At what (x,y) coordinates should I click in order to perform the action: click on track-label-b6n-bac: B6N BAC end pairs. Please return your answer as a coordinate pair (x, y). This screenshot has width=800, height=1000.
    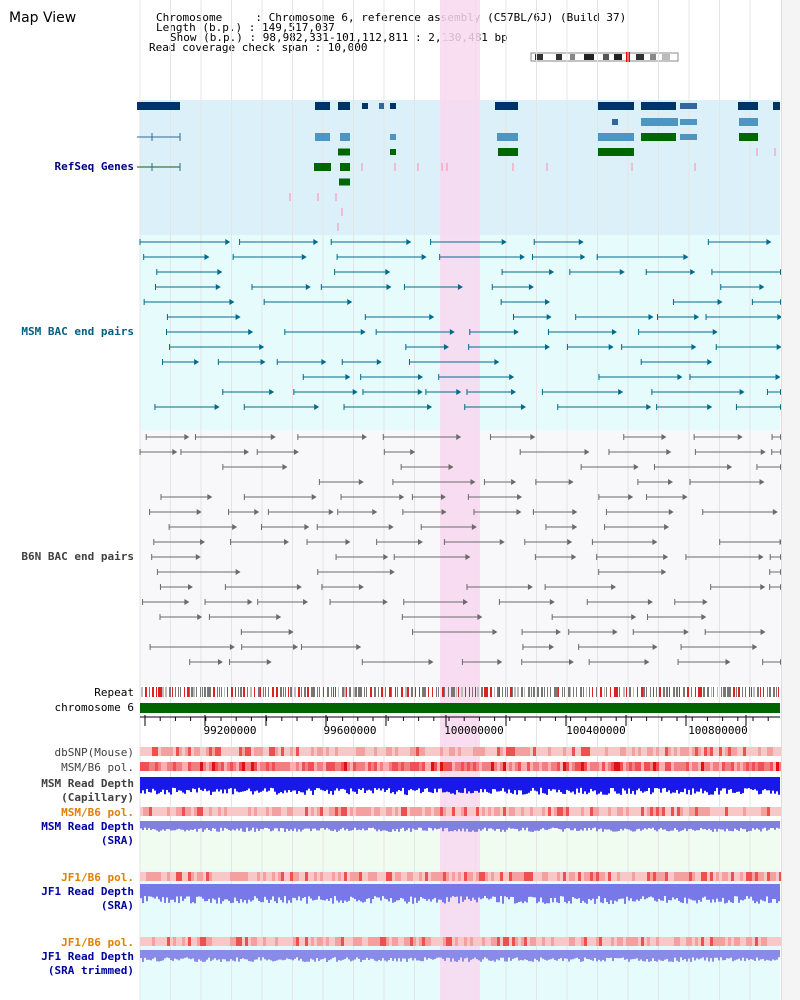
    Looking at the image, I should click on (77, 556).